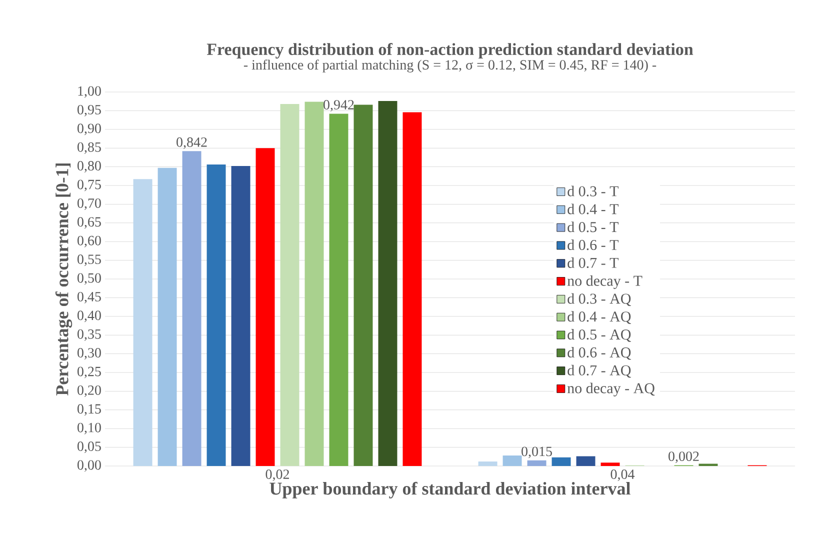  Describe the element at coordinates (89, 354) in the screenshot. I see `y-tick-label: 0,30` at that location.